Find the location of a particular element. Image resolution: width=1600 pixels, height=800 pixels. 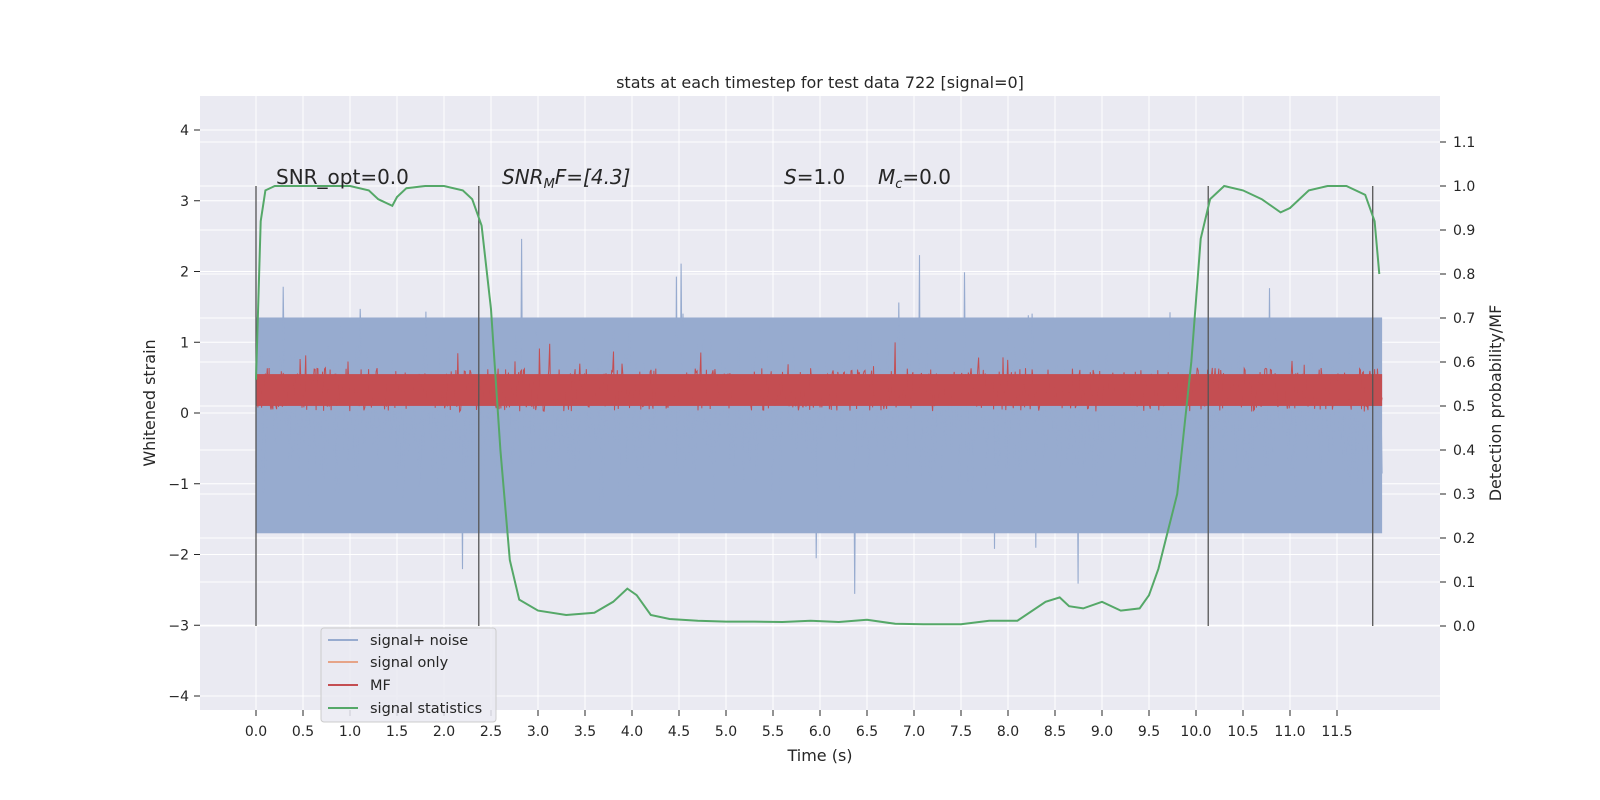

x-tick-label: 3.5 is located at coordinates (585, 732).